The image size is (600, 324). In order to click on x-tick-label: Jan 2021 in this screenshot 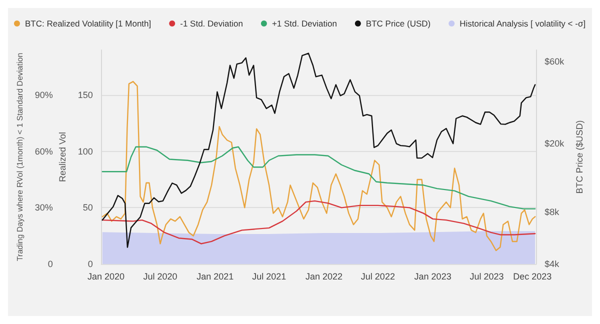, I will do `click(215, 277)`.